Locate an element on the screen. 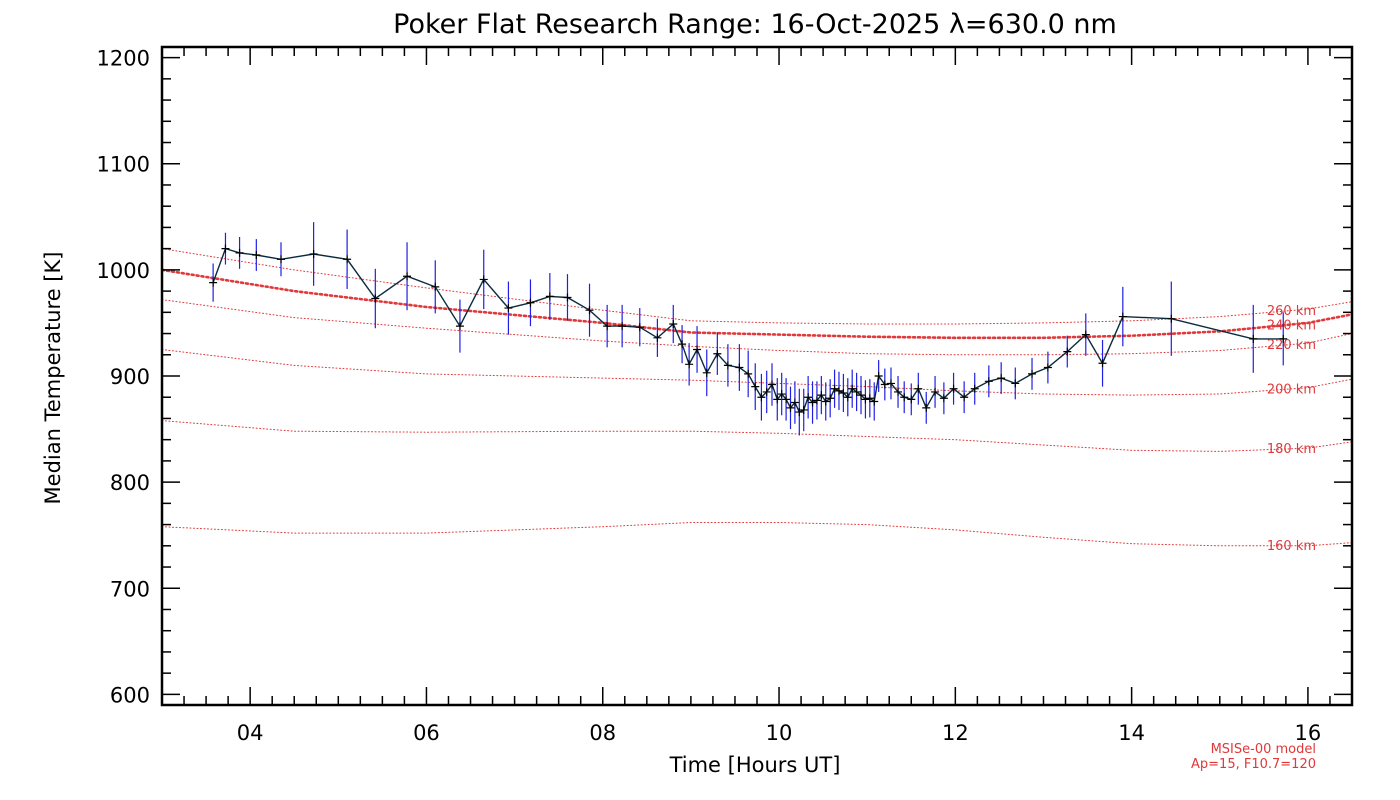 The image size is (1400, 800). model-curve-160-km is located at coordinates (757, 534).